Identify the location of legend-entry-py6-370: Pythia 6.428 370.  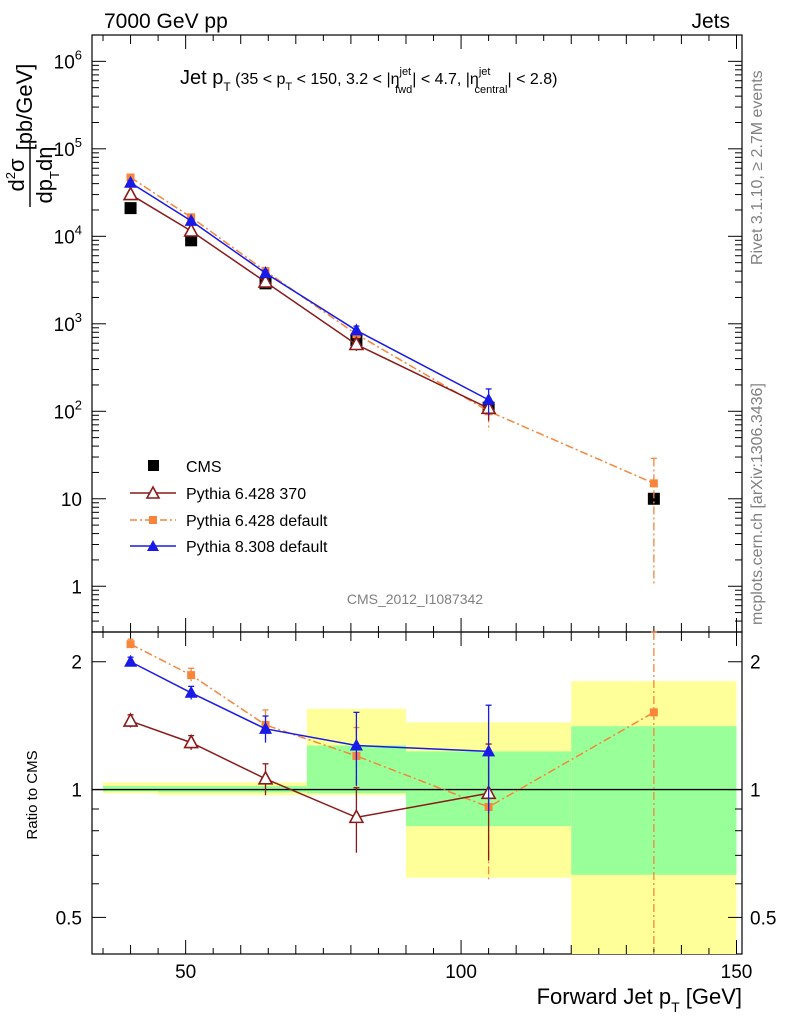
(218, 494).